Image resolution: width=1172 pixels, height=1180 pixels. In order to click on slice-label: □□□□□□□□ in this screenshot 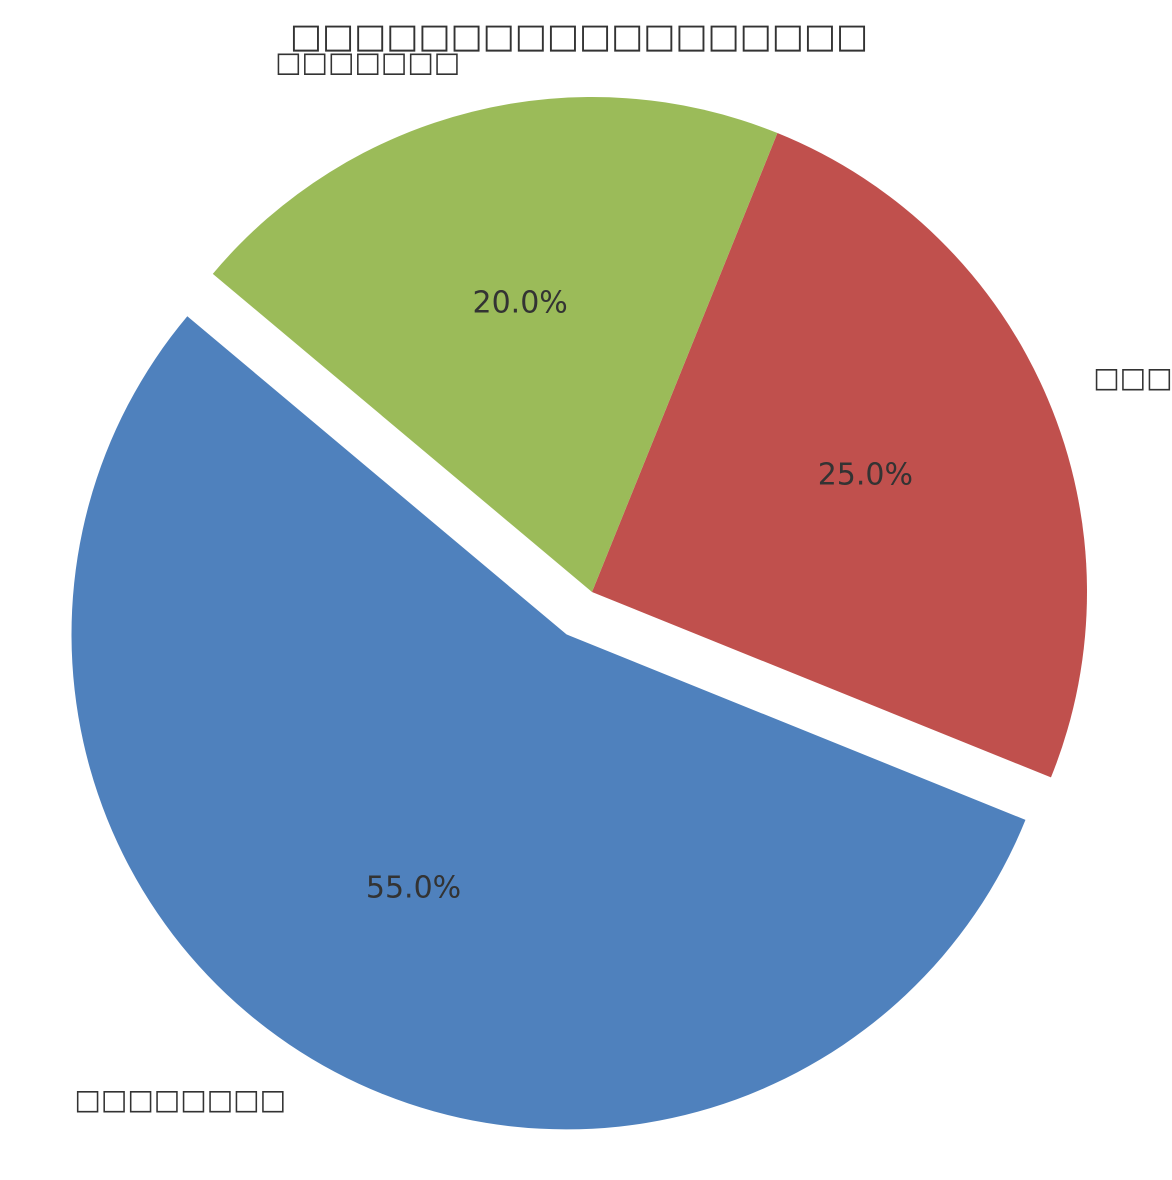, I will do `click(180, 1099)`.